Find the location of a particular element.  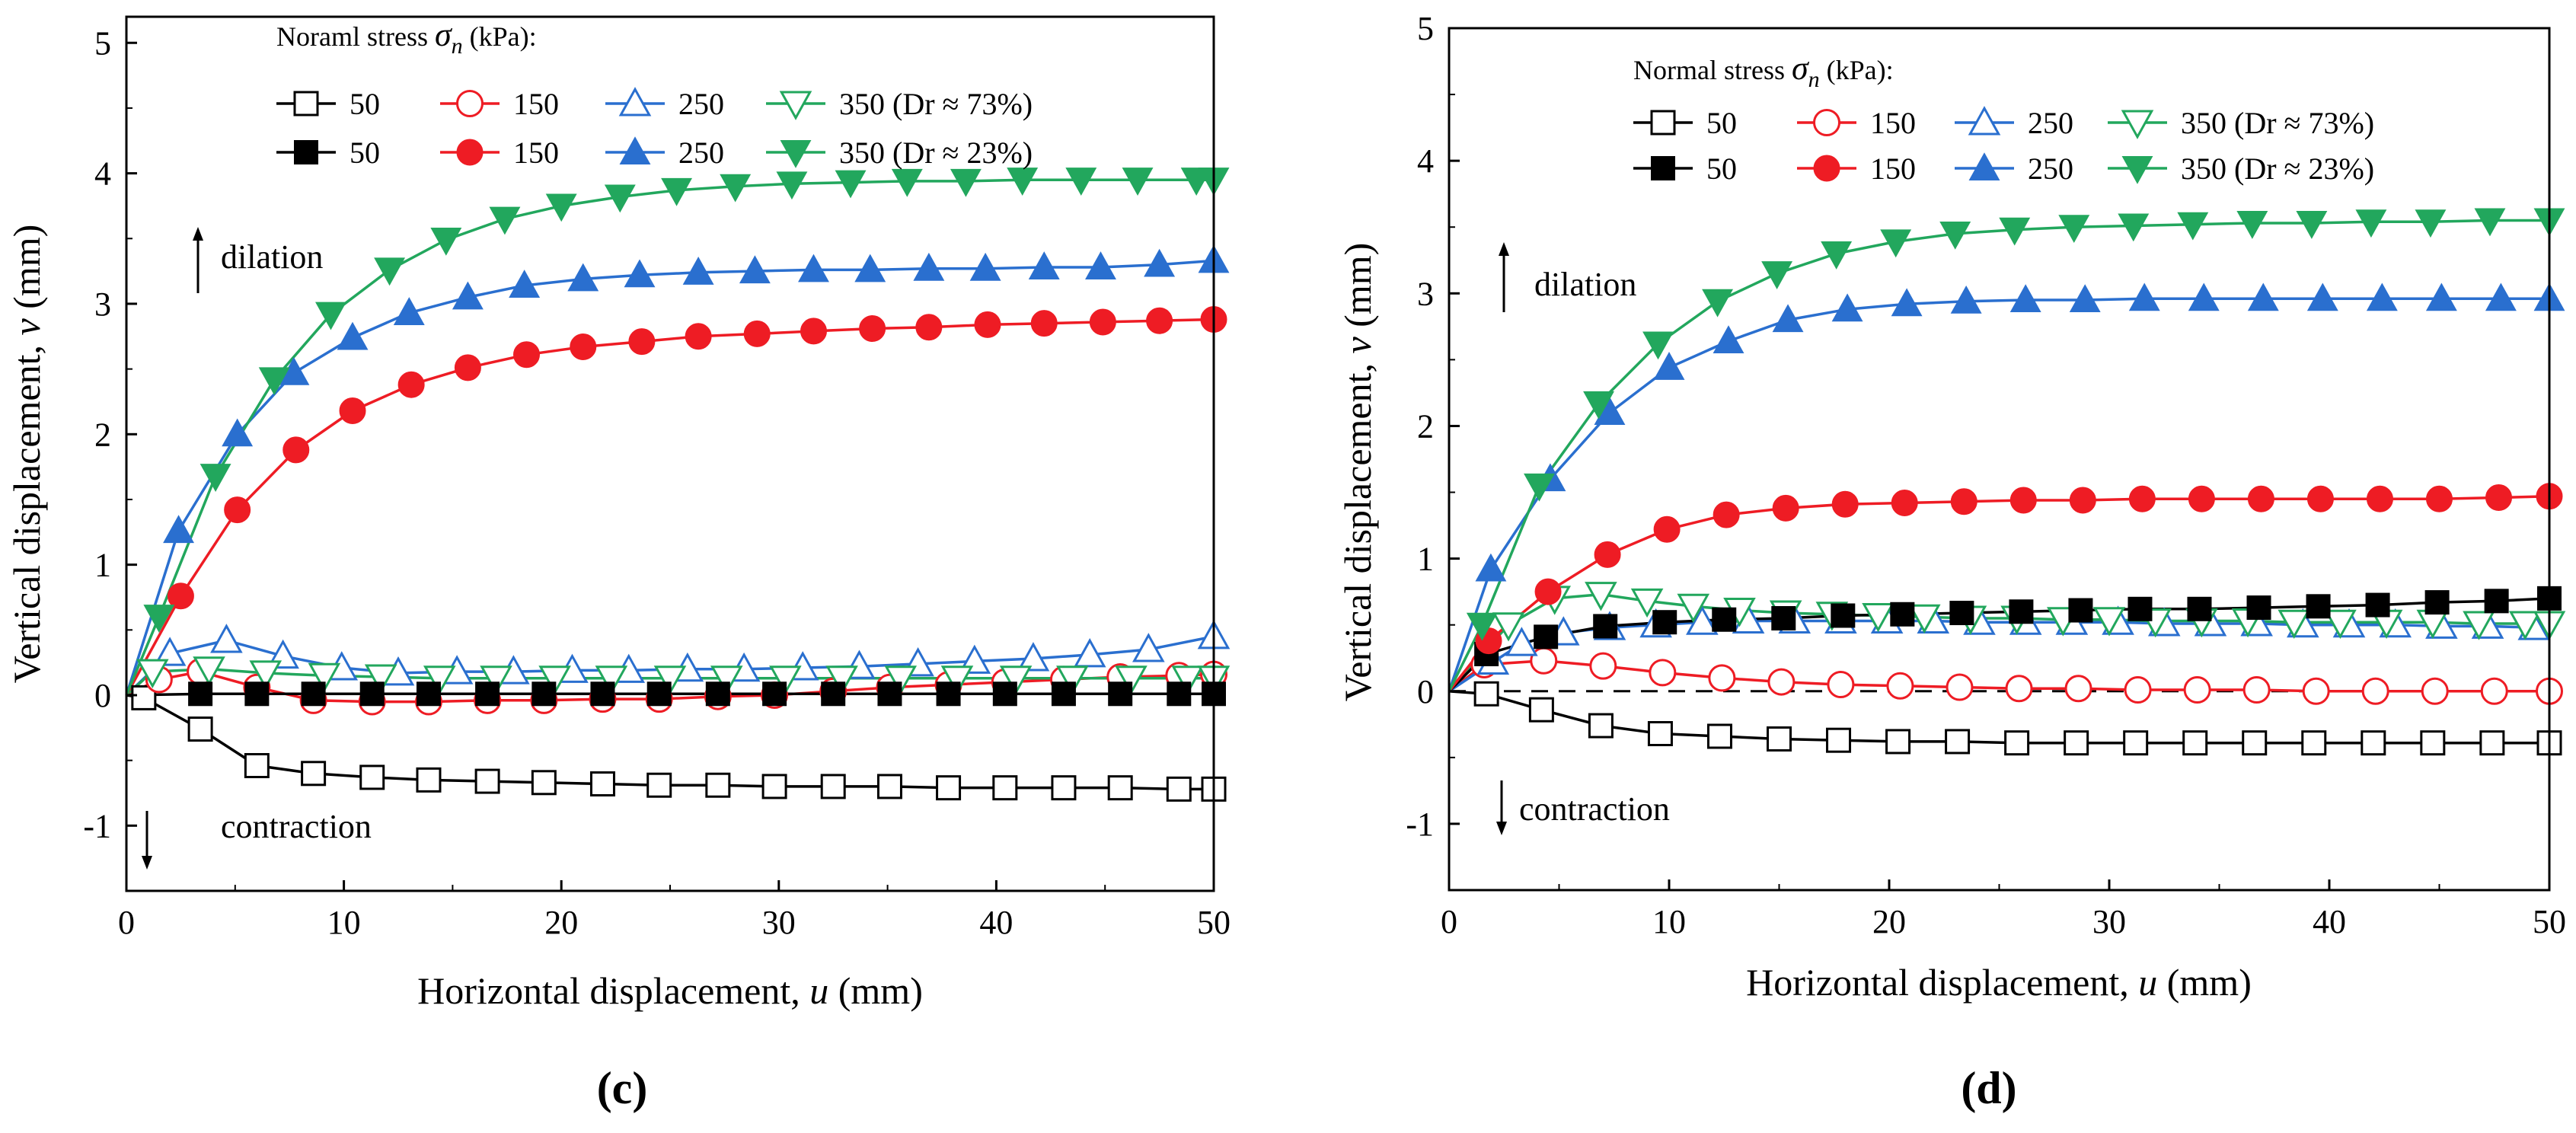

y-tick-label: 1 is located at coordinates (102, 565).